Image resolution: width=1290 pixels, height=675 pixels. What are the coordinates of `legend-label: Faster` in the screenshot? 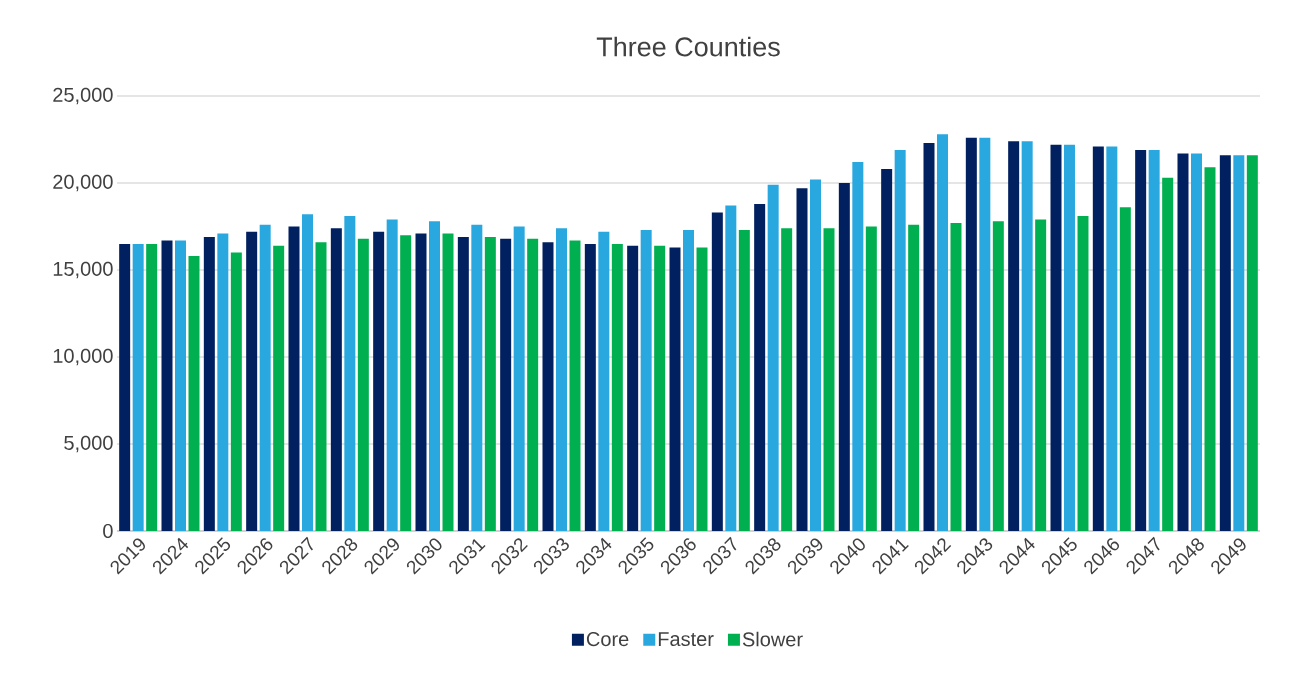 It's located at (686, 639).